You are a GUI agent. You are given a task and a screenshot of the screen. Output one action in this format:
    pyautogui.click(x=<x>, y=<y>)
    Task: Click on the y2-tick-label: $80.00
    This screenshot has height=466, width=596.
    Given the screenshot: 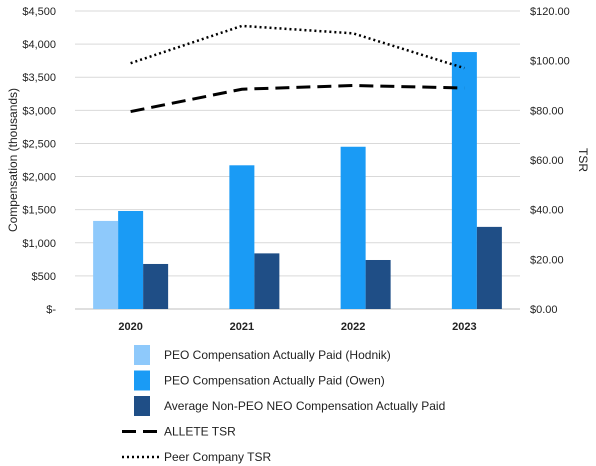 What is the action you would take?
    pyautogui.click(x=547, y=111)
    